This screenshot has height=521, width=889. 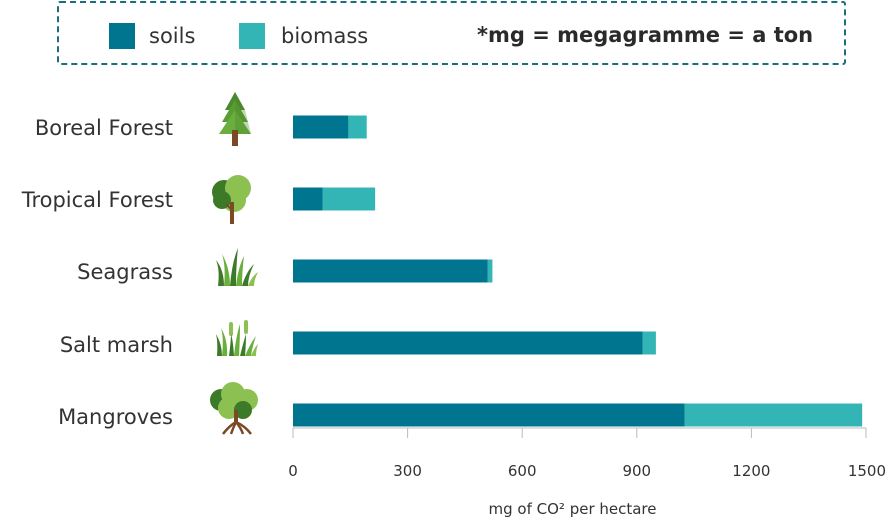 What do you see at coordinates (115, 417) in the screenshot?
I see `category-label-mangroves: Mangroves` at bounding box center [115, 417].